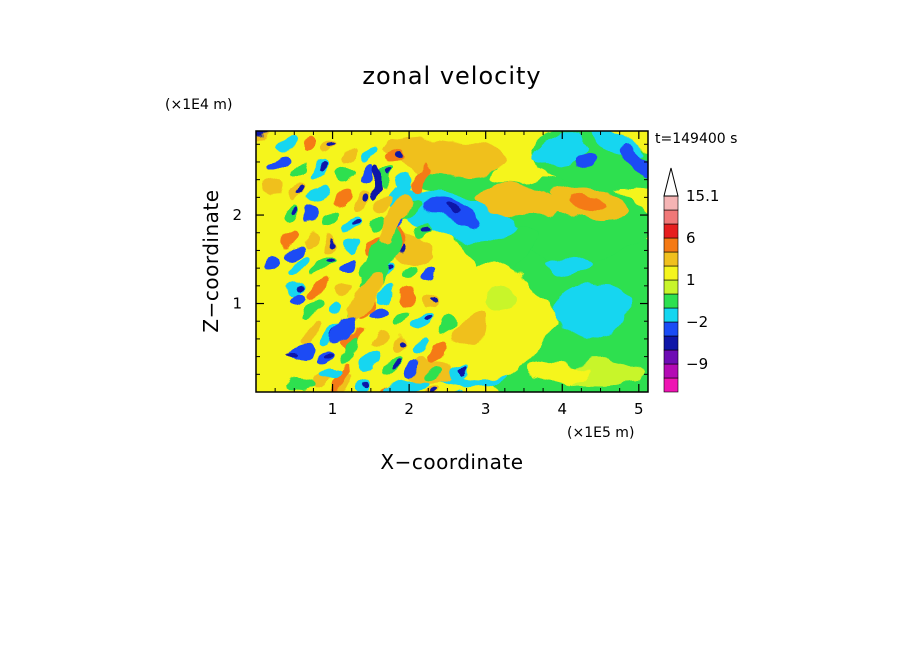 The image size is (904, 654). Describe the element at coordinates (211, 260) in the screenshot. I see `y-axis-label: Z−coordinate` at that location.